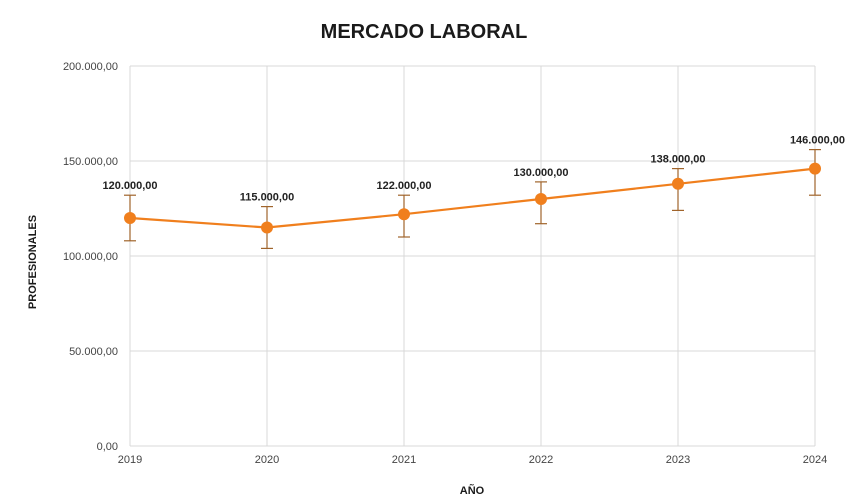 The height and width of the screenshot is (500, 849). Describe the element at coordinates (472, 490) in the screenshot. I see `x-axis-title: AÑO` at that location.